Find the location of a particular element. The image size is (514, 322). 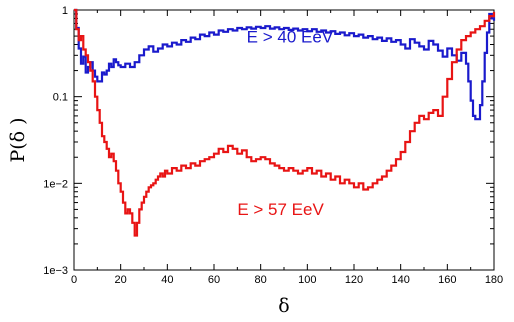

x-tick-label: 60 is located at coordinates (214, 280).